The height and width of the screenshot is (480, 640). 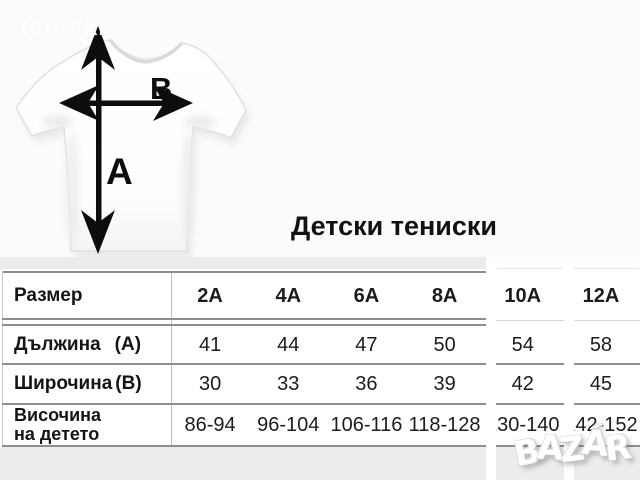 What do you see at coordinates (444, 344) in the screenshot?
I see `value-cell: 50` at bounding box center [444, 344].